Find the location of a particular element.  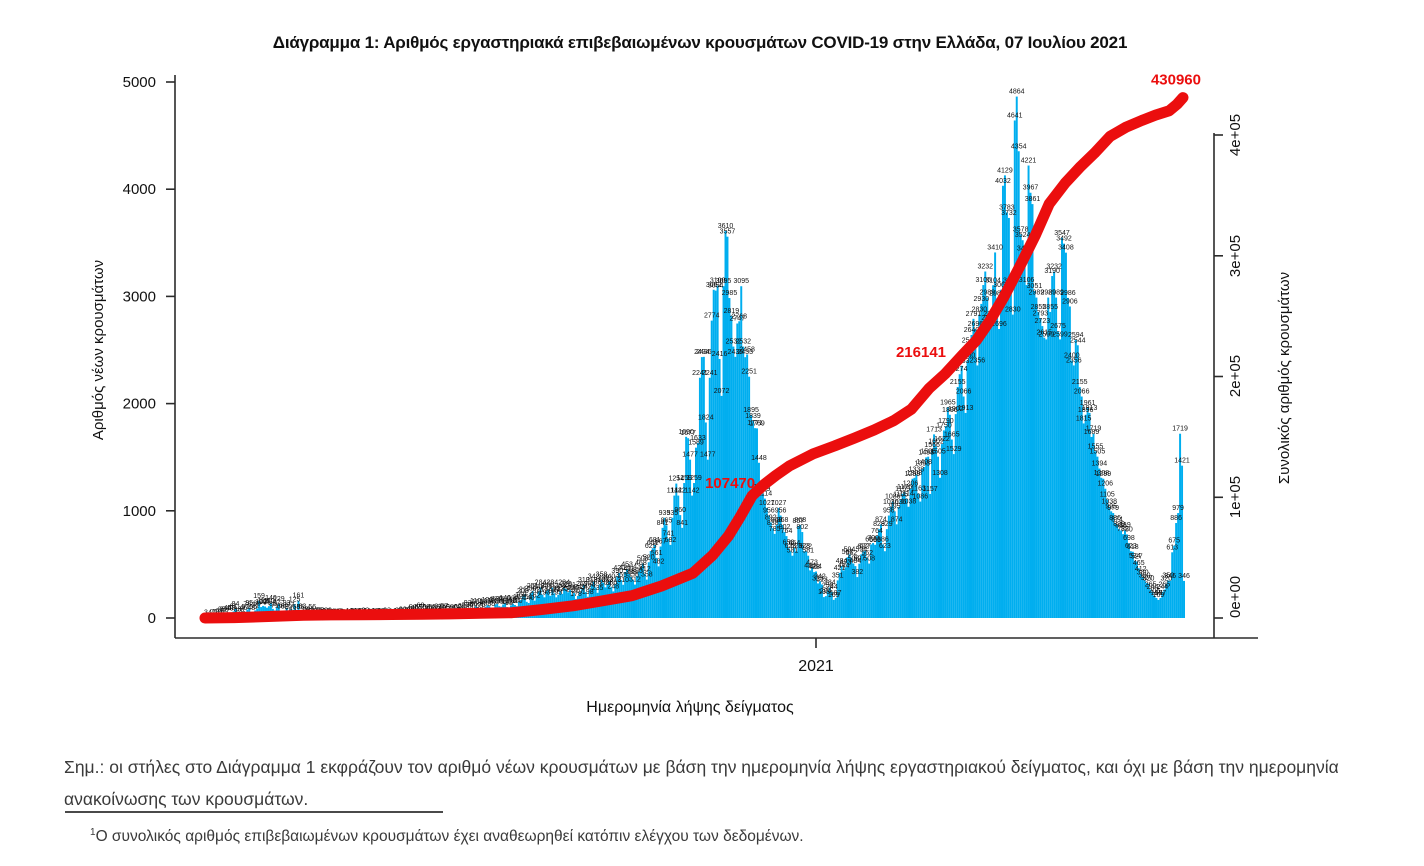

bar-value-label: 819 is located at coordinates (1125, 525).